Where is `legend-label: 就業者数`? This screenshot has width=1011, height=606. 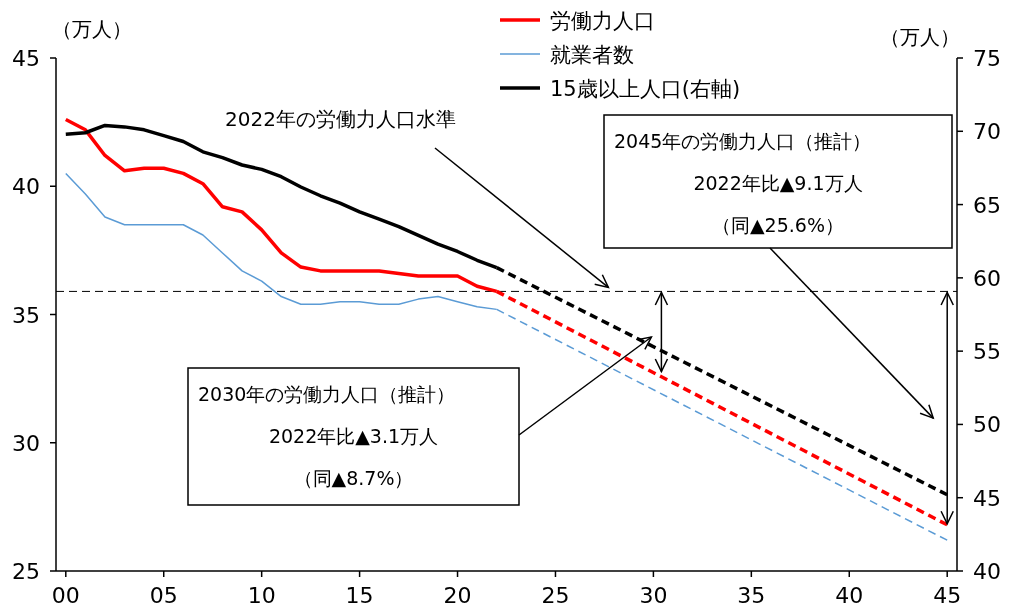
legend-label: 就業者数 is located at coordinates (592, 55).